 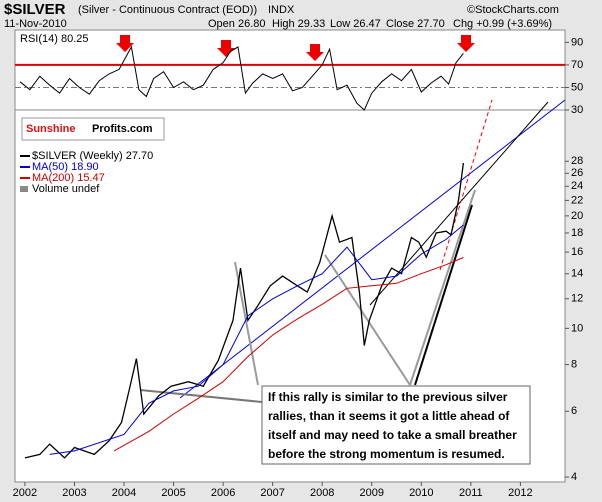 What do you see at coordinates (372, 493) in the screenshot?
I see `x-tick-label: 2009` at bounding box center [372, 493].